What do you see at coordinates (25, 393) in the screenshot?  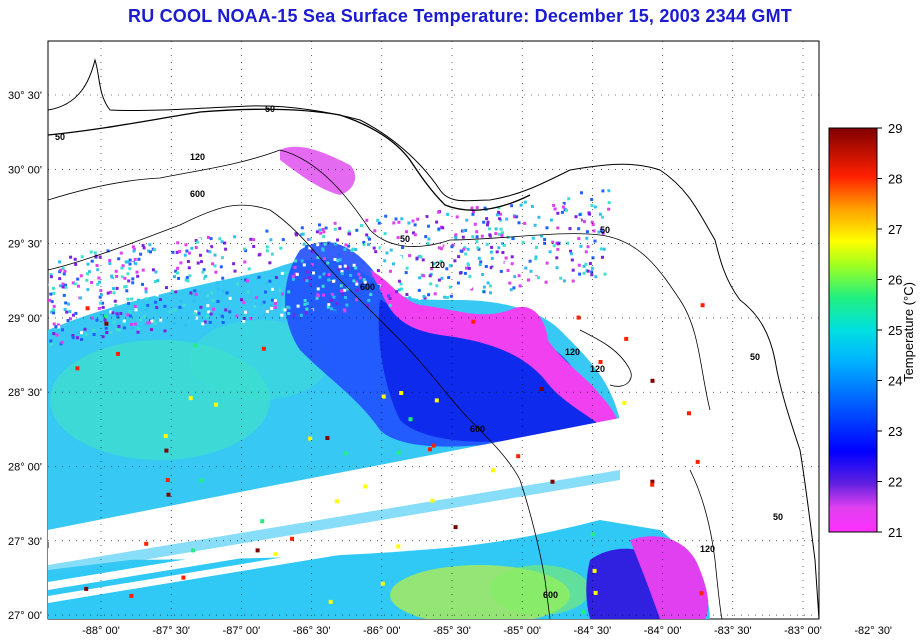 I see `y-tick-label: 28° 30'` at bounding box center [25, 393].